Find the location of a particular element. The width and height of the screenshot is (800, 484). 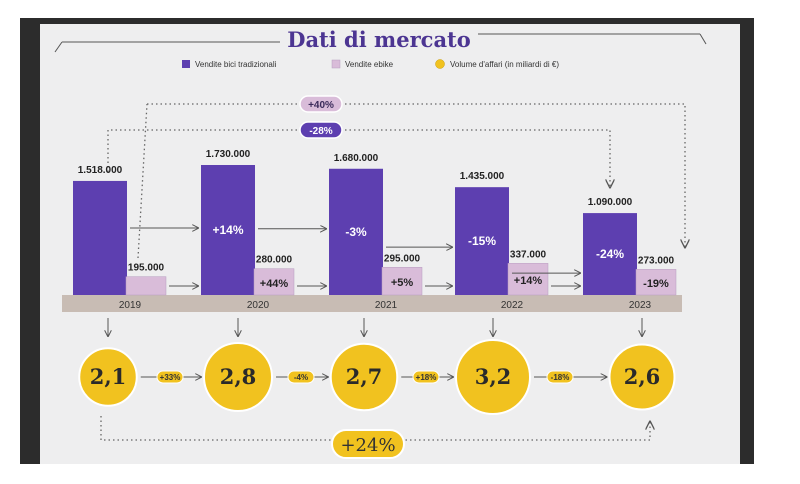

volume-change-pill-2023 is located at coordinates (560, 377).